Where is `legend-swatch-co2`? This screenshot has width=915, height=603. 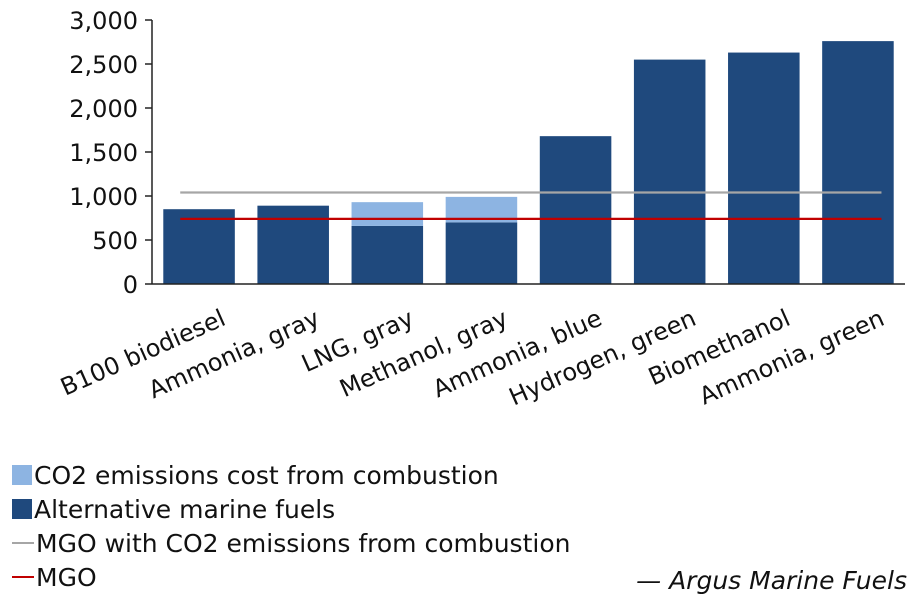 legend-swatch-co2 is located at coordinates (22, 475).